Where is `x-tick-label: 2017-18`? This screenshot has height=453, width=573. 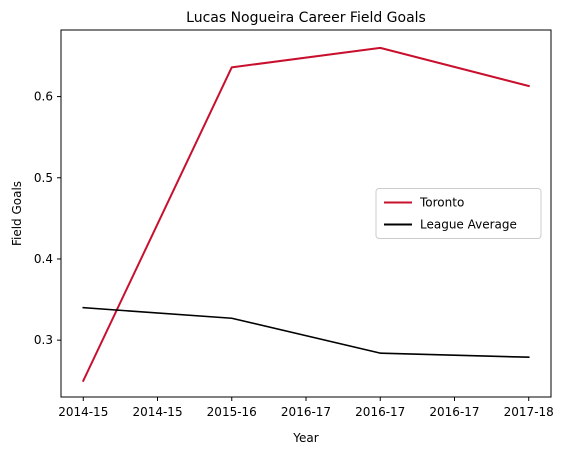
x-tick-label: 2017-18 is located at coordinates (529, 412).